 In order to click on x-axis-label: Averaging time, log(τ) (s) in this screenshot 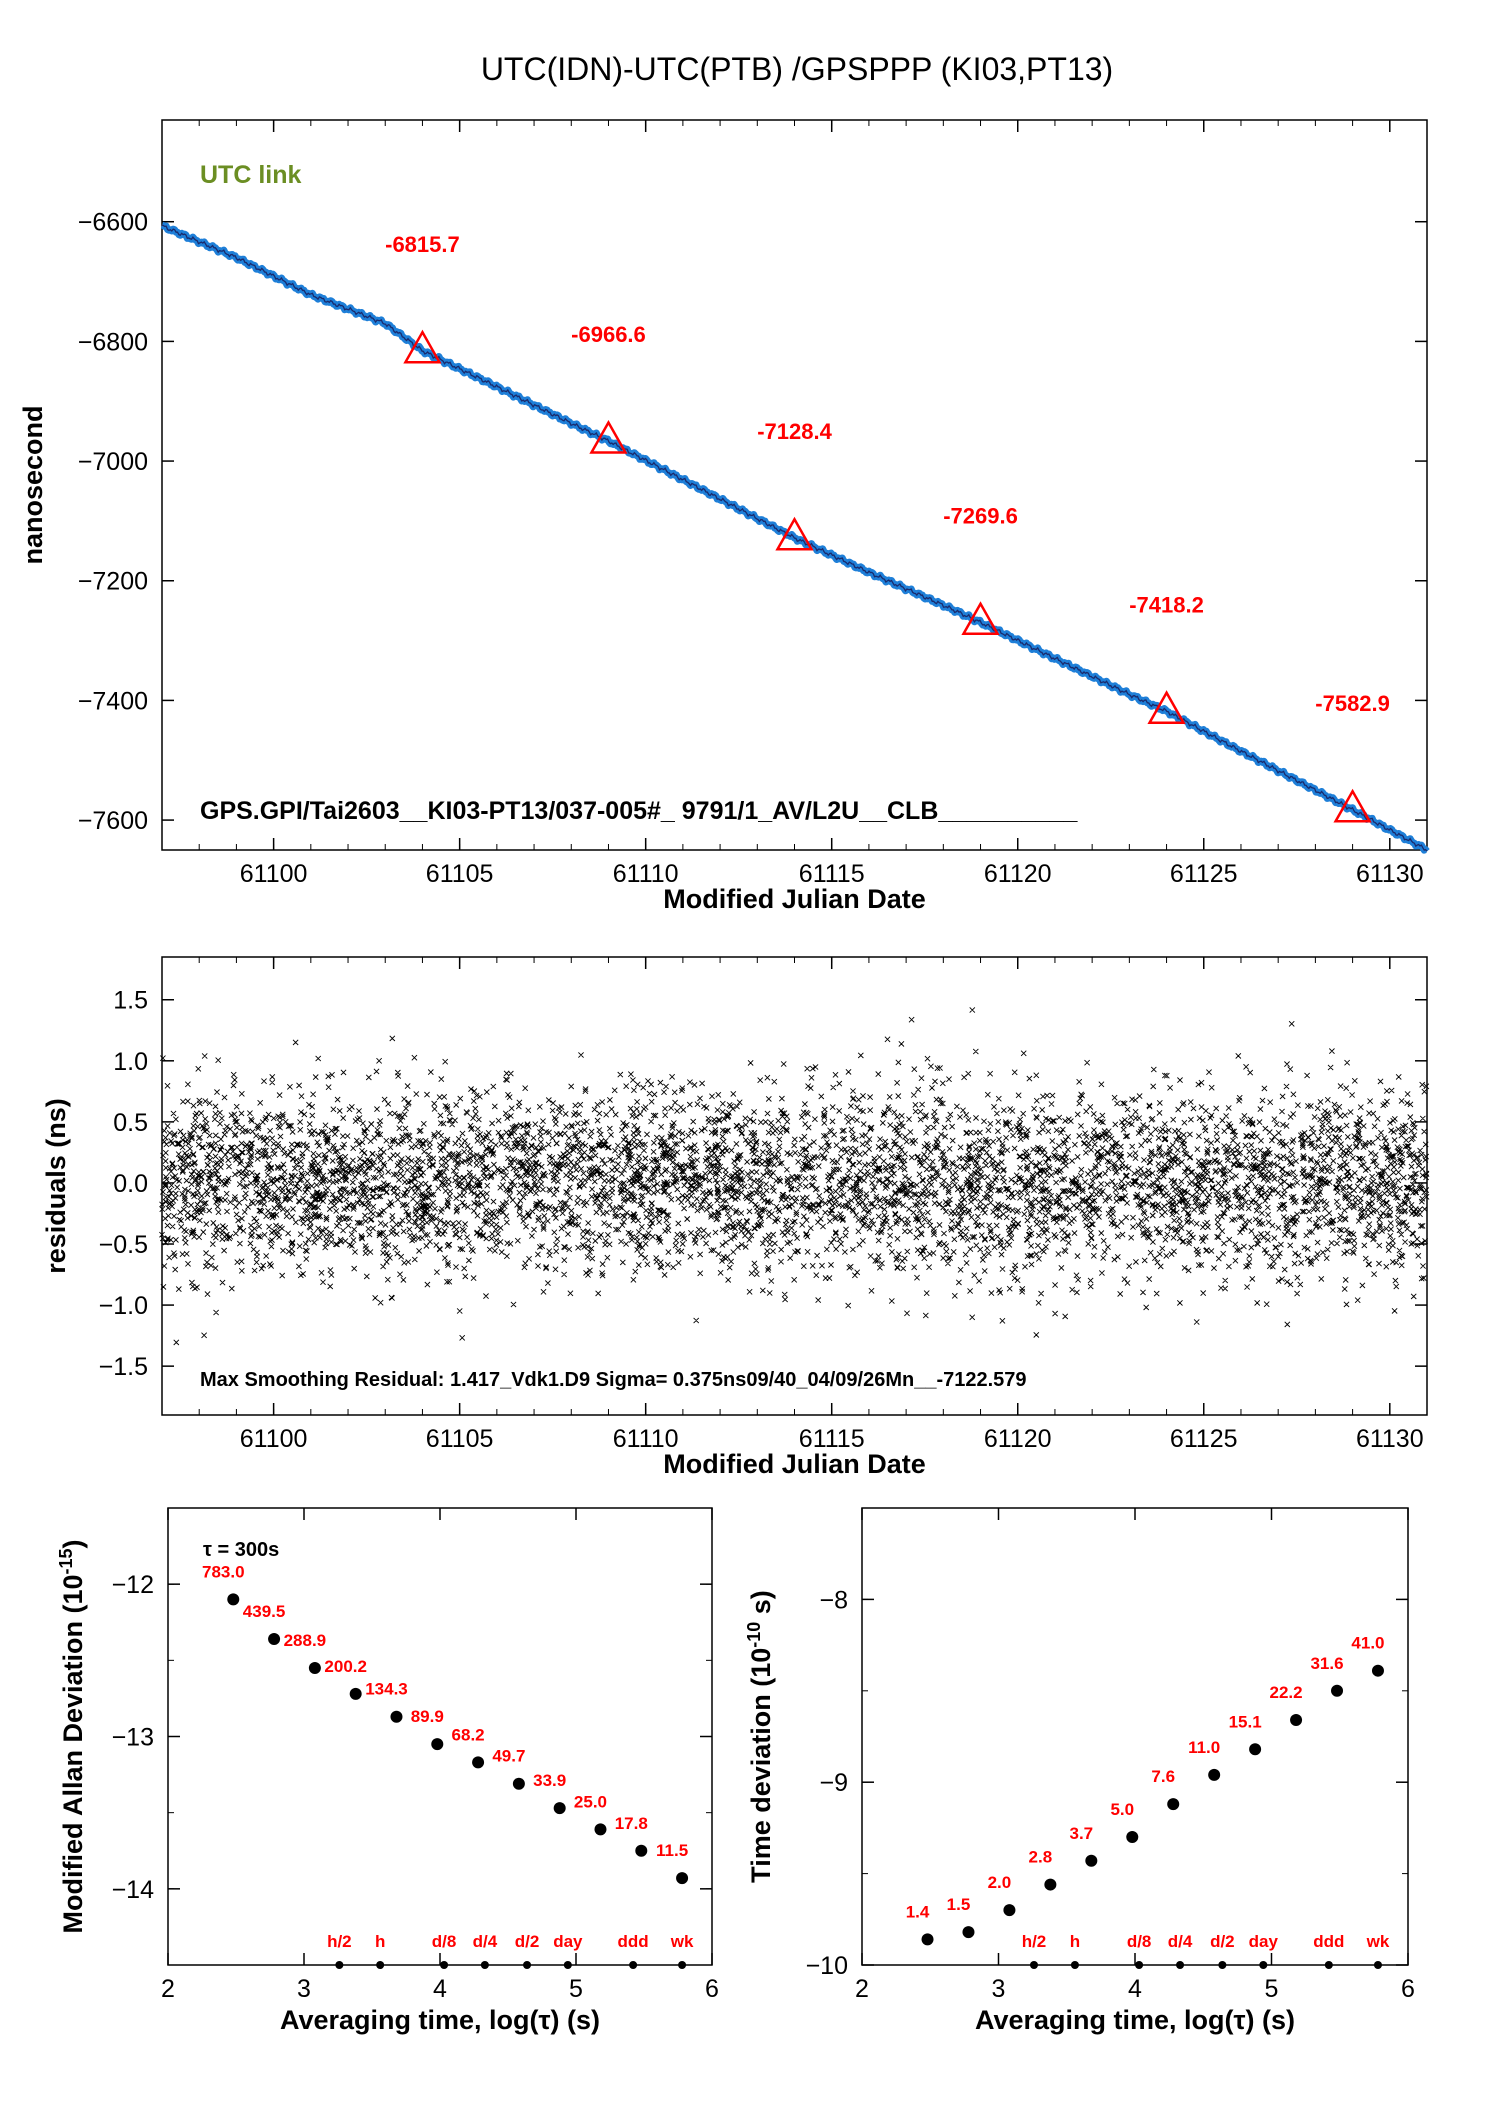, I will do `click(440, 2020)`.